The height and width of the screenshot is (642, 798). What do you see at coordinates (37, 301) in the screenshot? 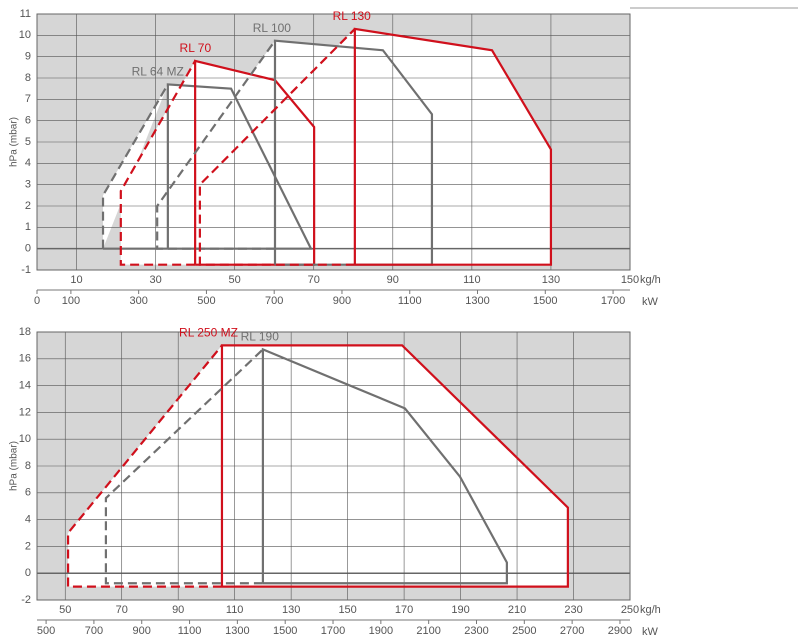
I see `x2-tick-label: 0` at bounding box center [37, 301].